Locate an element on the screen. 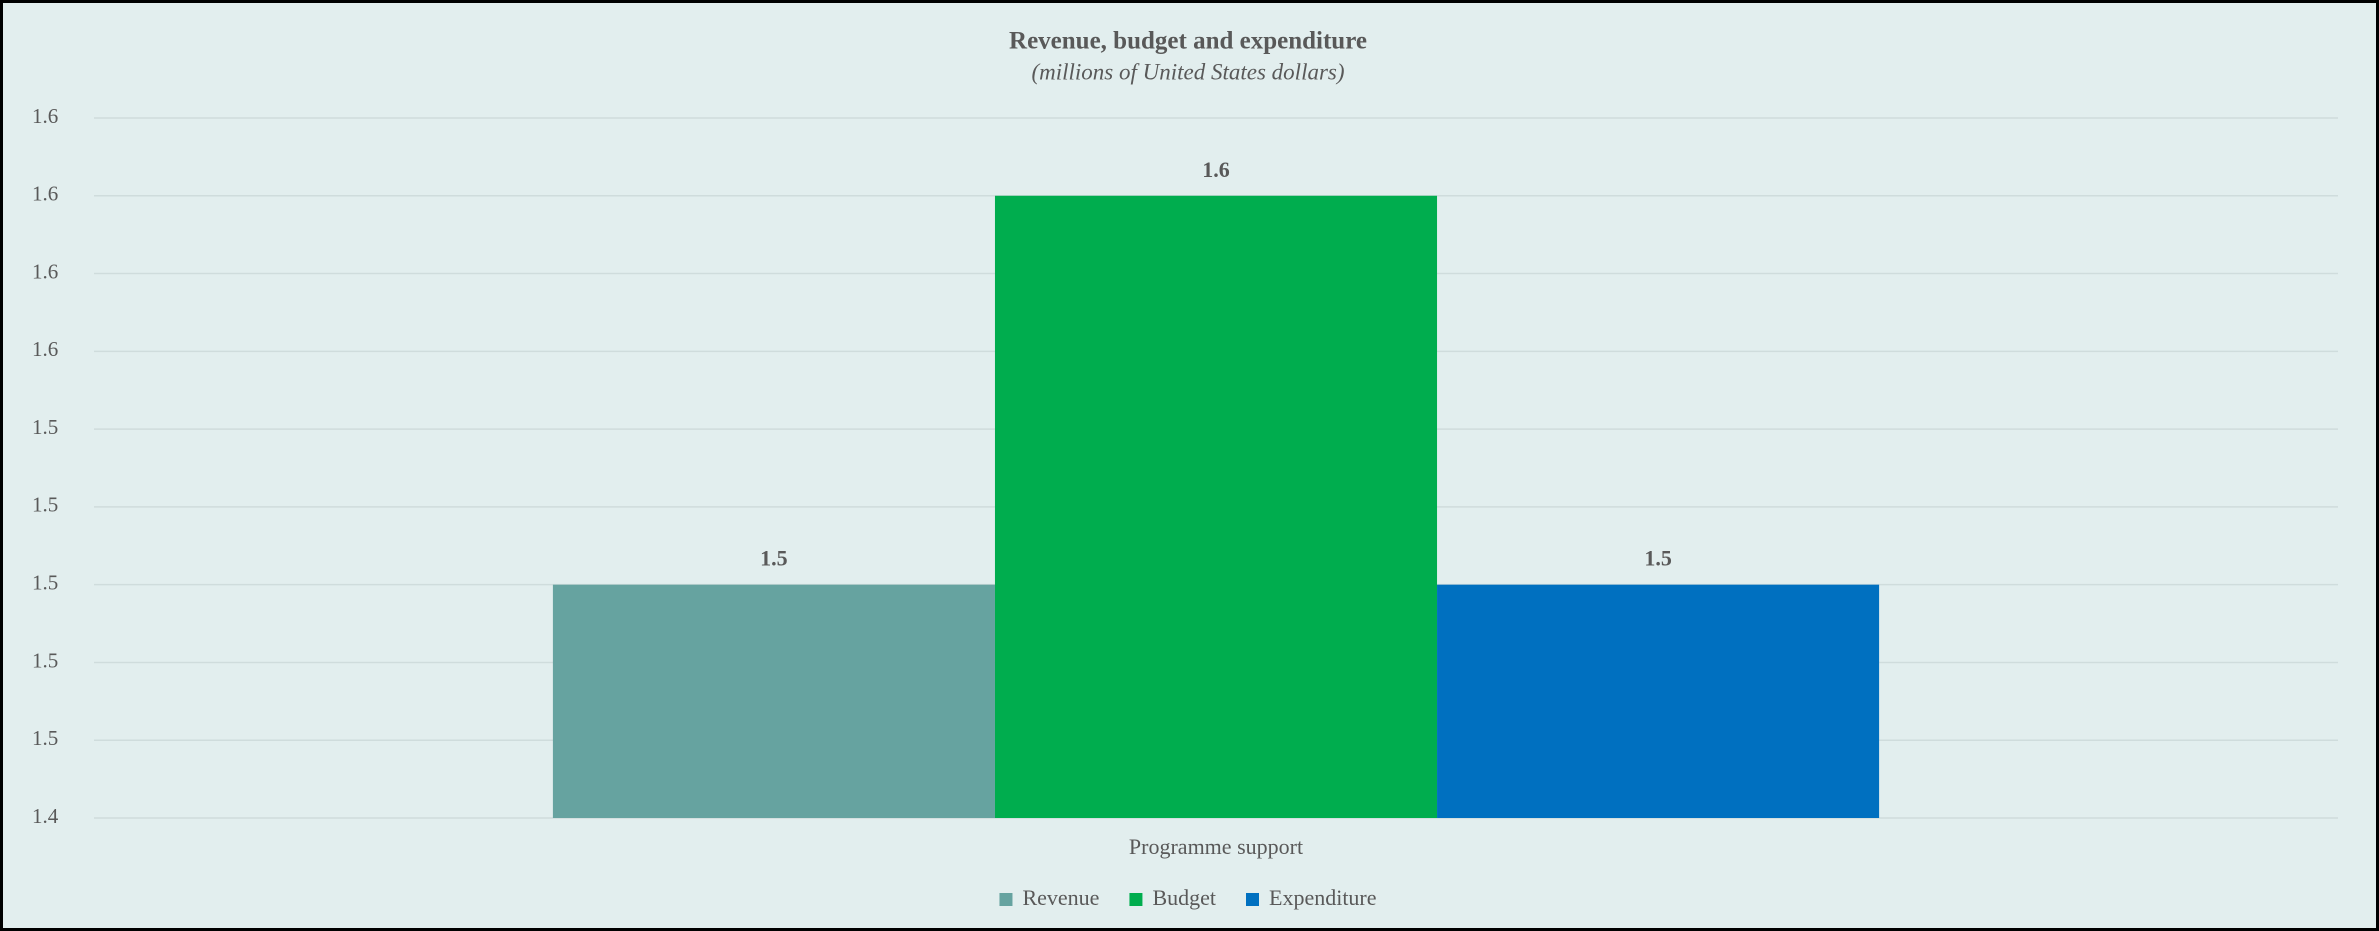  legend-label: Revenue is located at coordinates (1060, 897).